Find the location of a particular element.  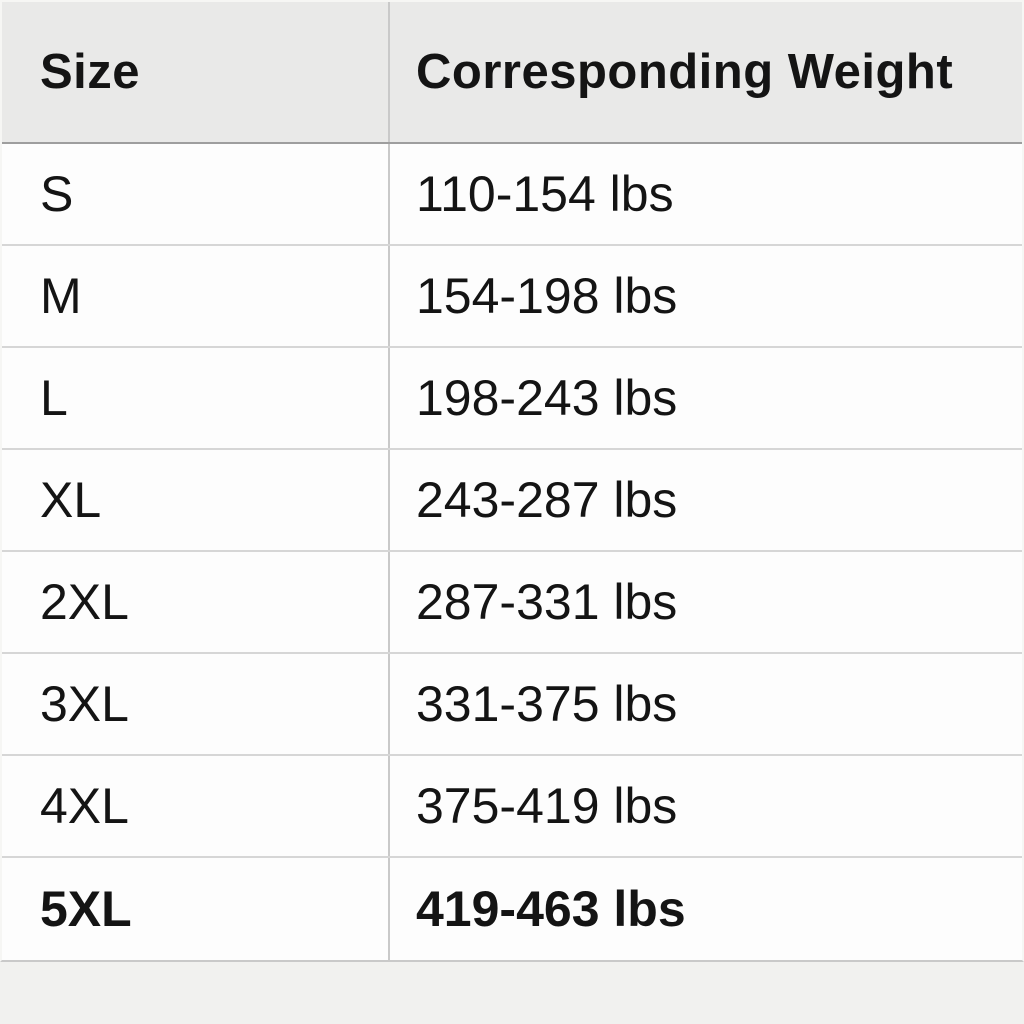

size-cell: XL is located at coordinates (196, 500).